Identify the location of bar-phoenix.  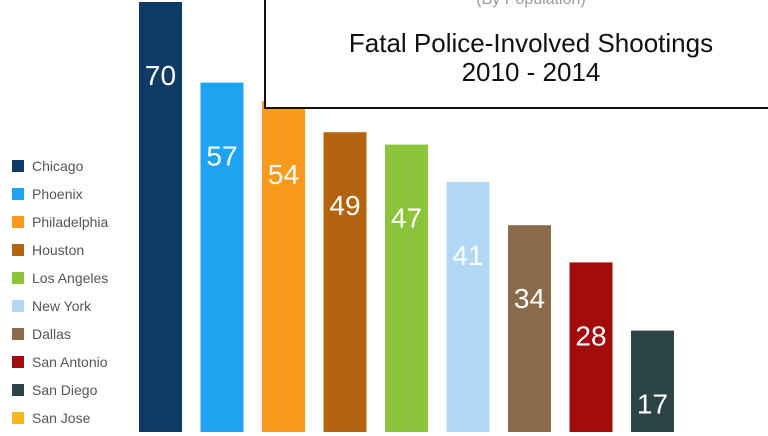
(222, 257).